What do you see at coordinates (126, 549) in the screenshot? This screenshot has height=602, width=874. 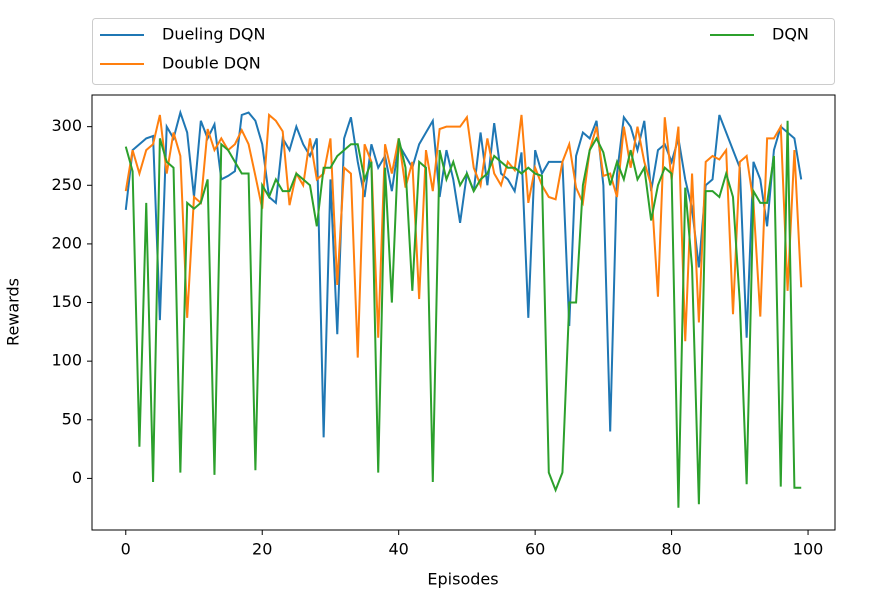 I see `x-tick-label: 0` at bounding box center [126, 549].